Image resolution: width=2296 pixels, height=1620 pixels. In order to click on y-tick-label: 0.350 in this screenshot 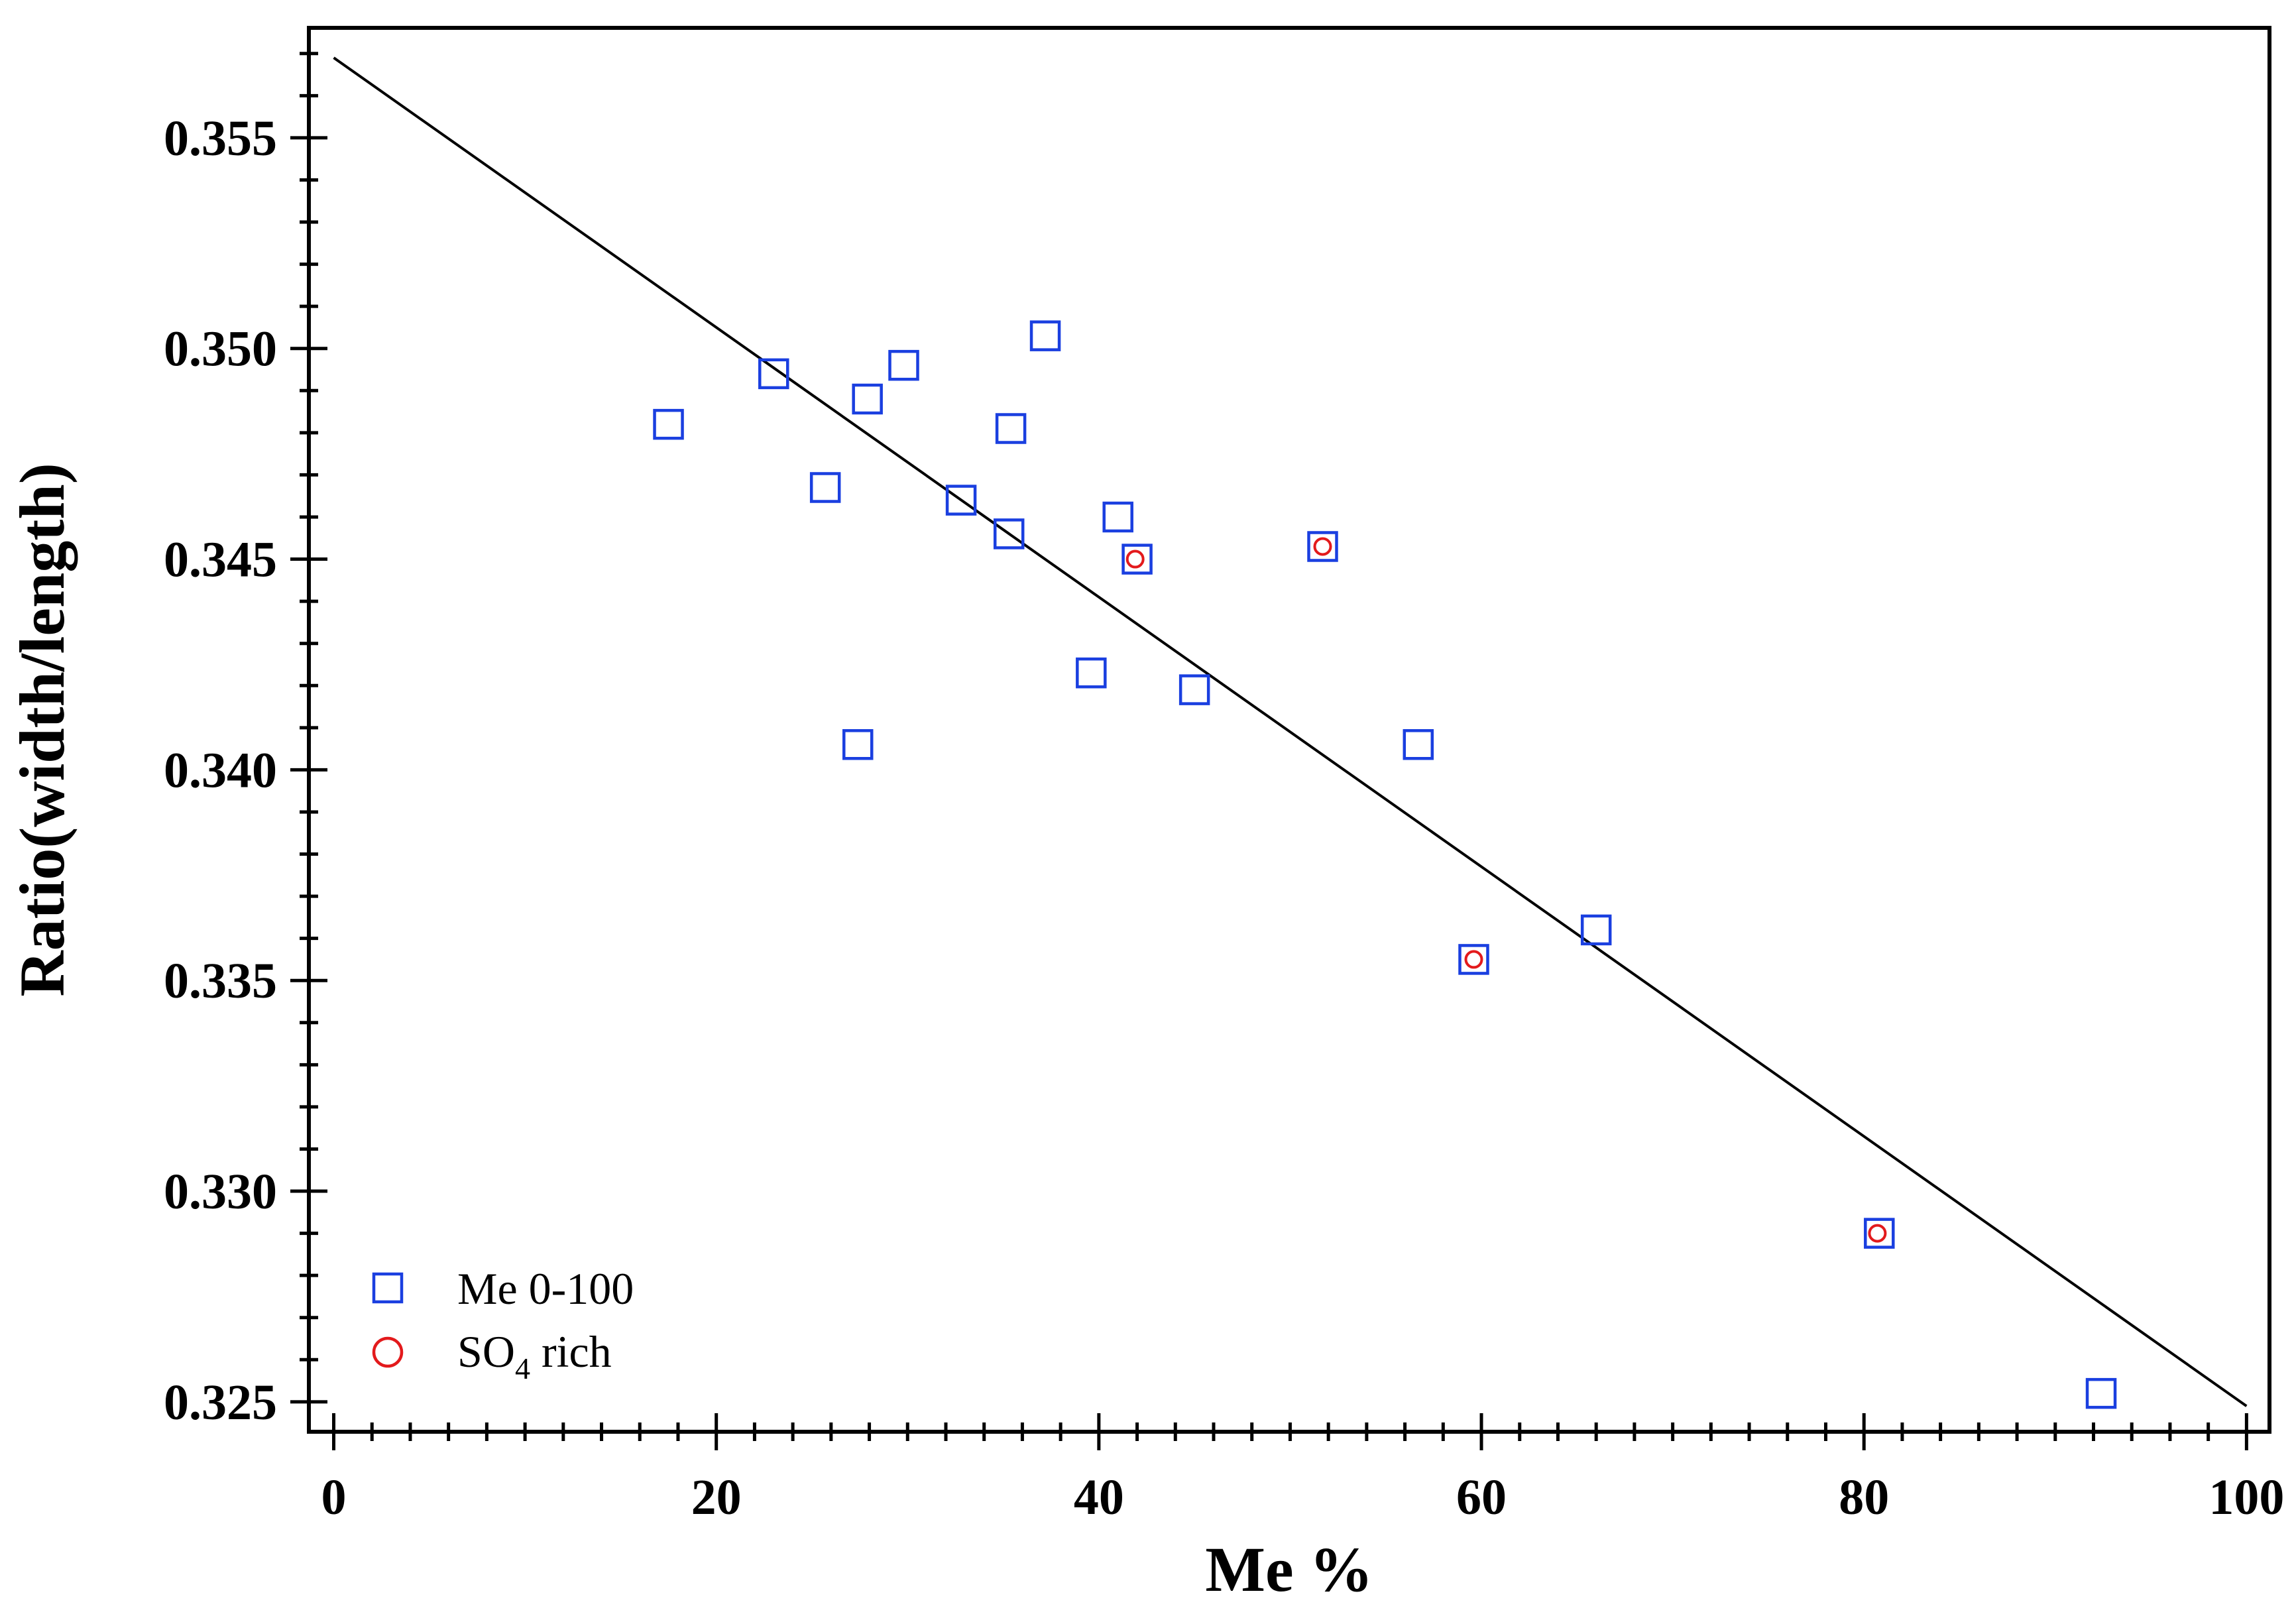, I will do `click(220, 349)`.